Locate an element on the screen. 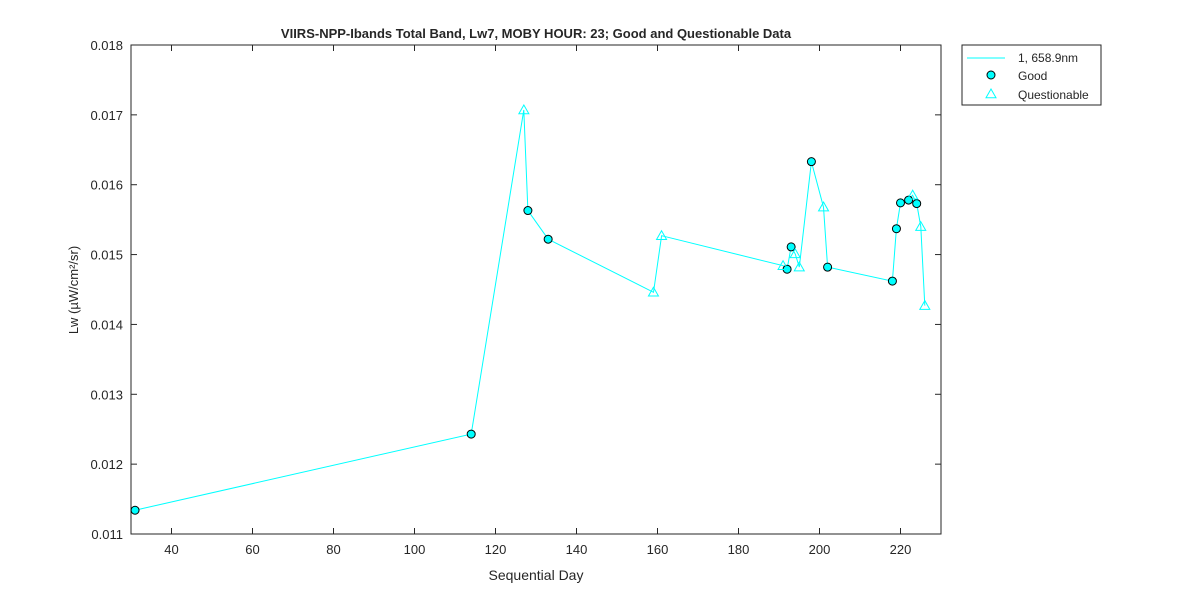 The image size is (1200, 600). x-tick-label: 220 is located at coordinates (901, 549).